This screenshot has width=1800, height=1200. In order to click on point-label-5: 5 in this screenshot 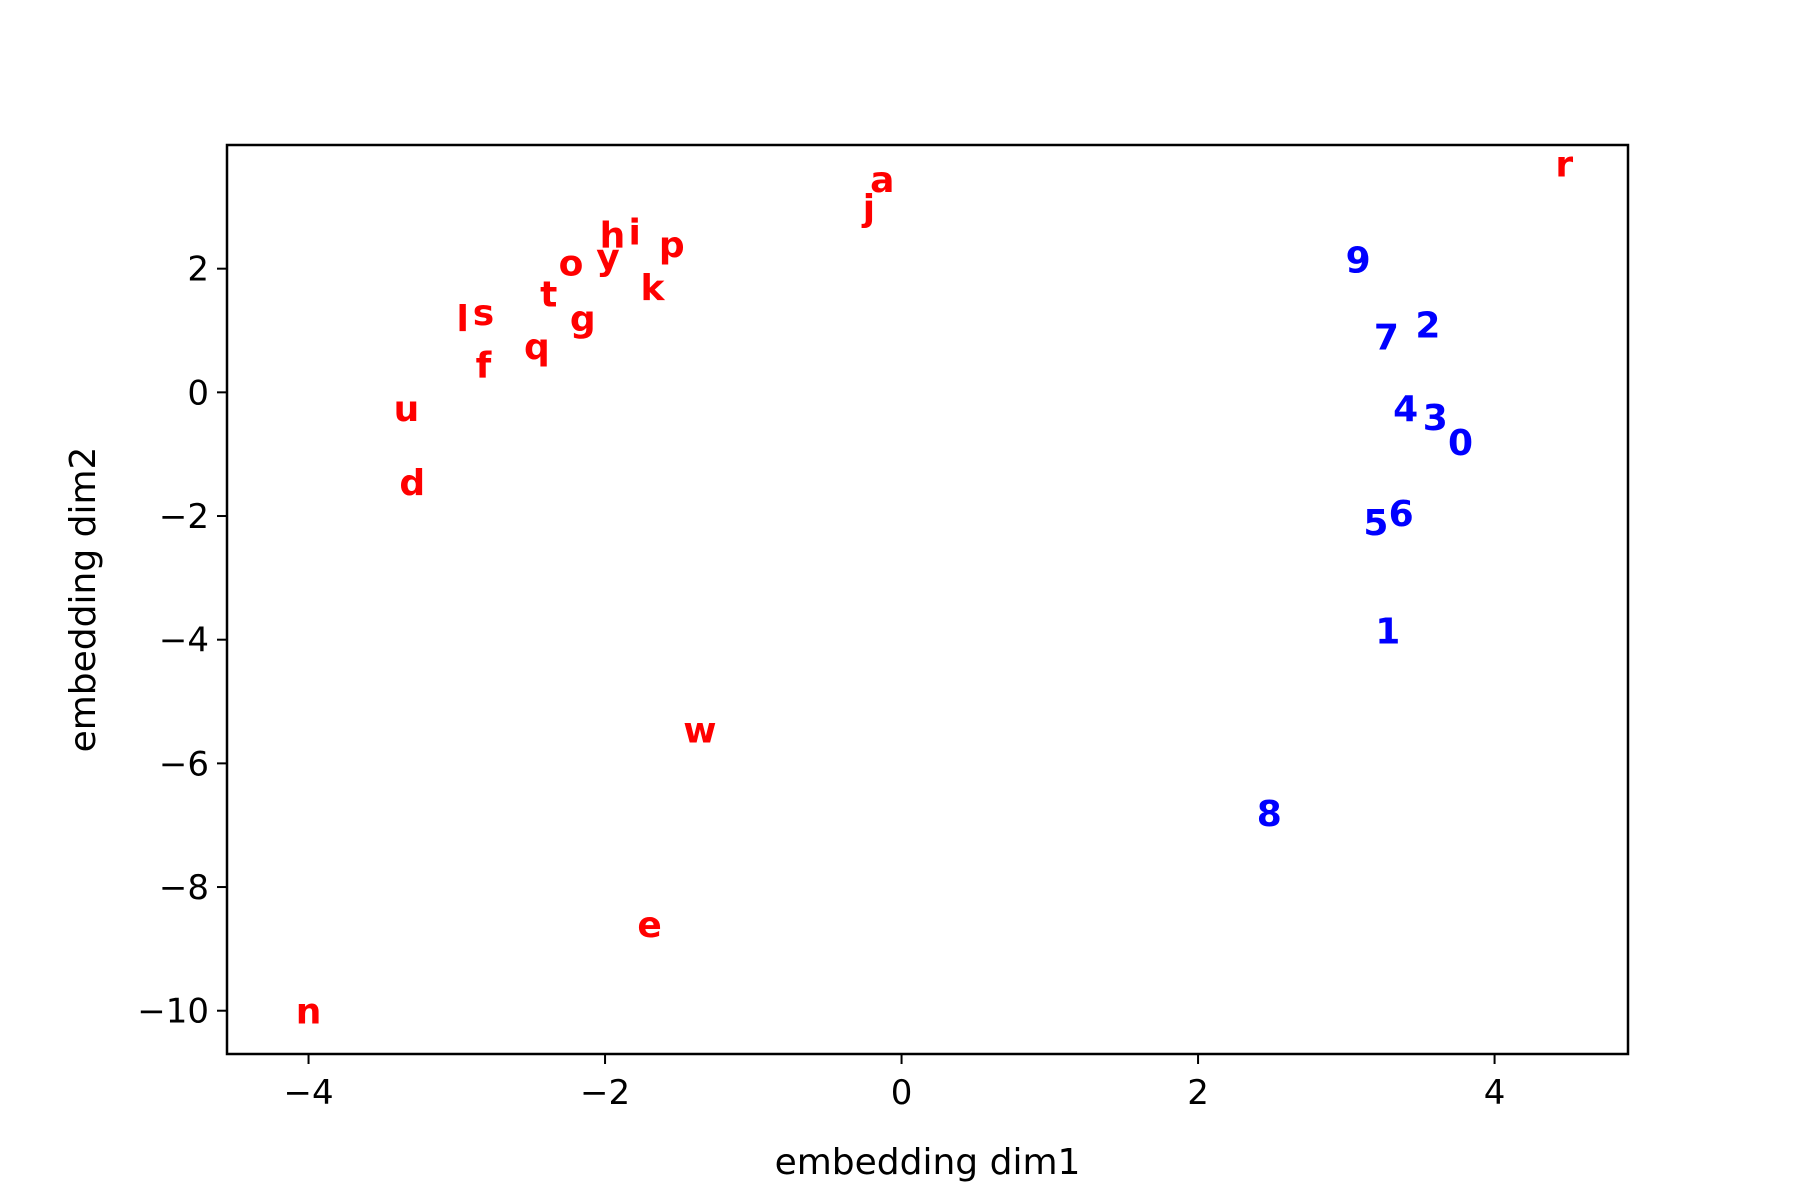, I will do `click(1375, 523)`.